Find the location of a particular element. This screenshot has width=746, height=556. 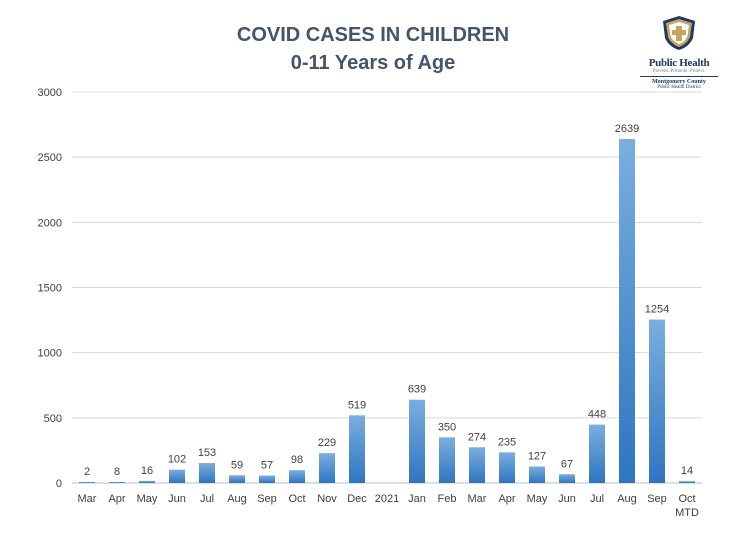

data-label: 274 is located at coordinates (477, 437).